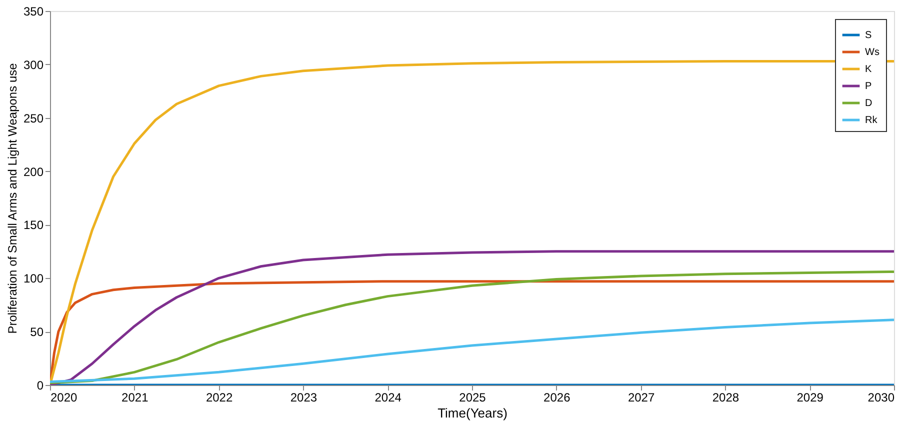 The width and height of the screenshot is (906, 430). What do you see at coordinates (557, 397) in the screenshot?
I see `x-tick-label: 2026` at bounding box center [557, 397].